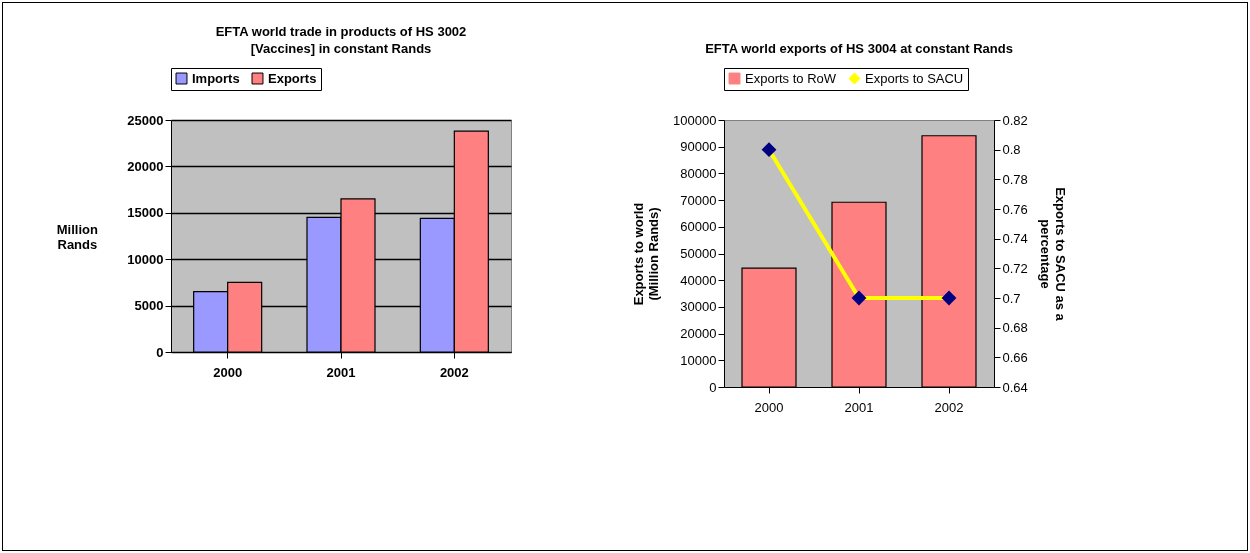 The width and height of the screenshot is (1250, 553). Describe the element at coordinates (1052, 254) in the screenshot. I see `y2-axis-title: Exports to SACU as a percentage` at that location.